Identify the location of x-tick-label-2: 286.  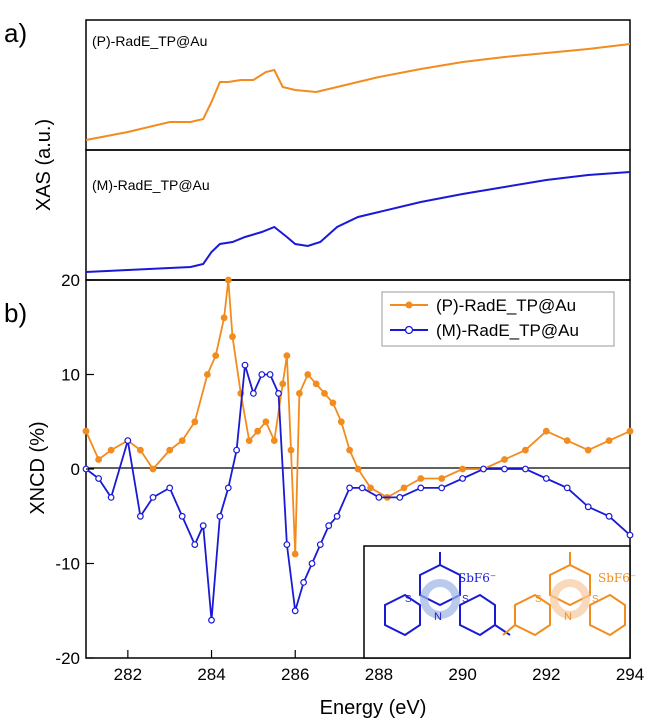
(295, 674).